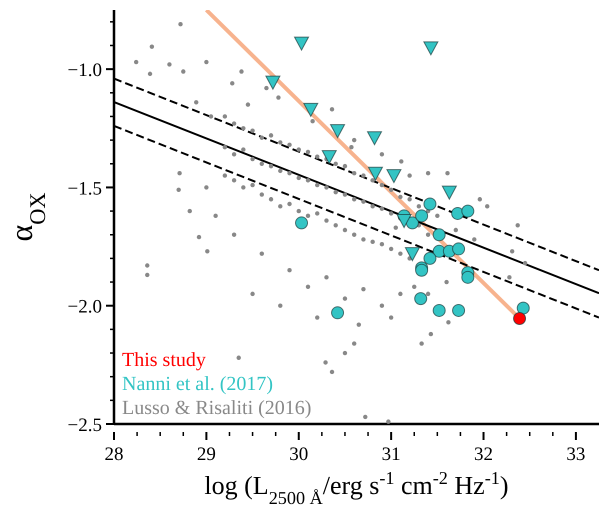  I want to click on text: This study, so click(164, 360).